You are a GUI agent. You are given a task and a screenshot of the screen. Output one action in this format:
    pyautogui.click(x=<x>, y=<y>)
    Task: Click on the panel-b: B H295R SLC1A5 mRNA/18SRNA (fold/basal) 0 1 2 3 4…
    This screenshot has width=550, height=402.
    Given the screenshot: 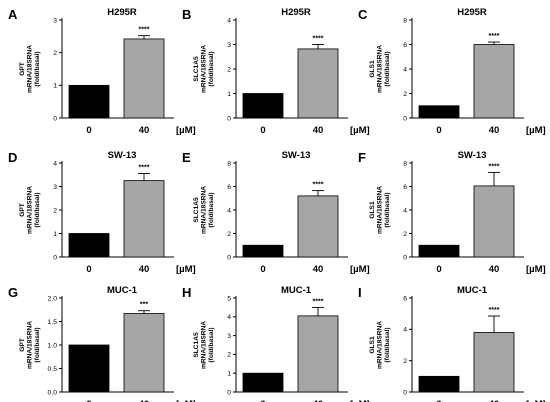 What is the action you would take?
    pyautogui.click(x=276, y=71)
    